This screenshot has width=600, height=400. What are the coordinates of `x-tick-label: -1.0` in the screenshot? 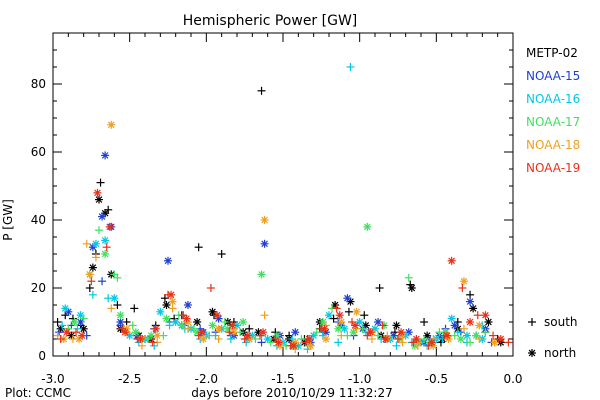 It's located at (359, 379).